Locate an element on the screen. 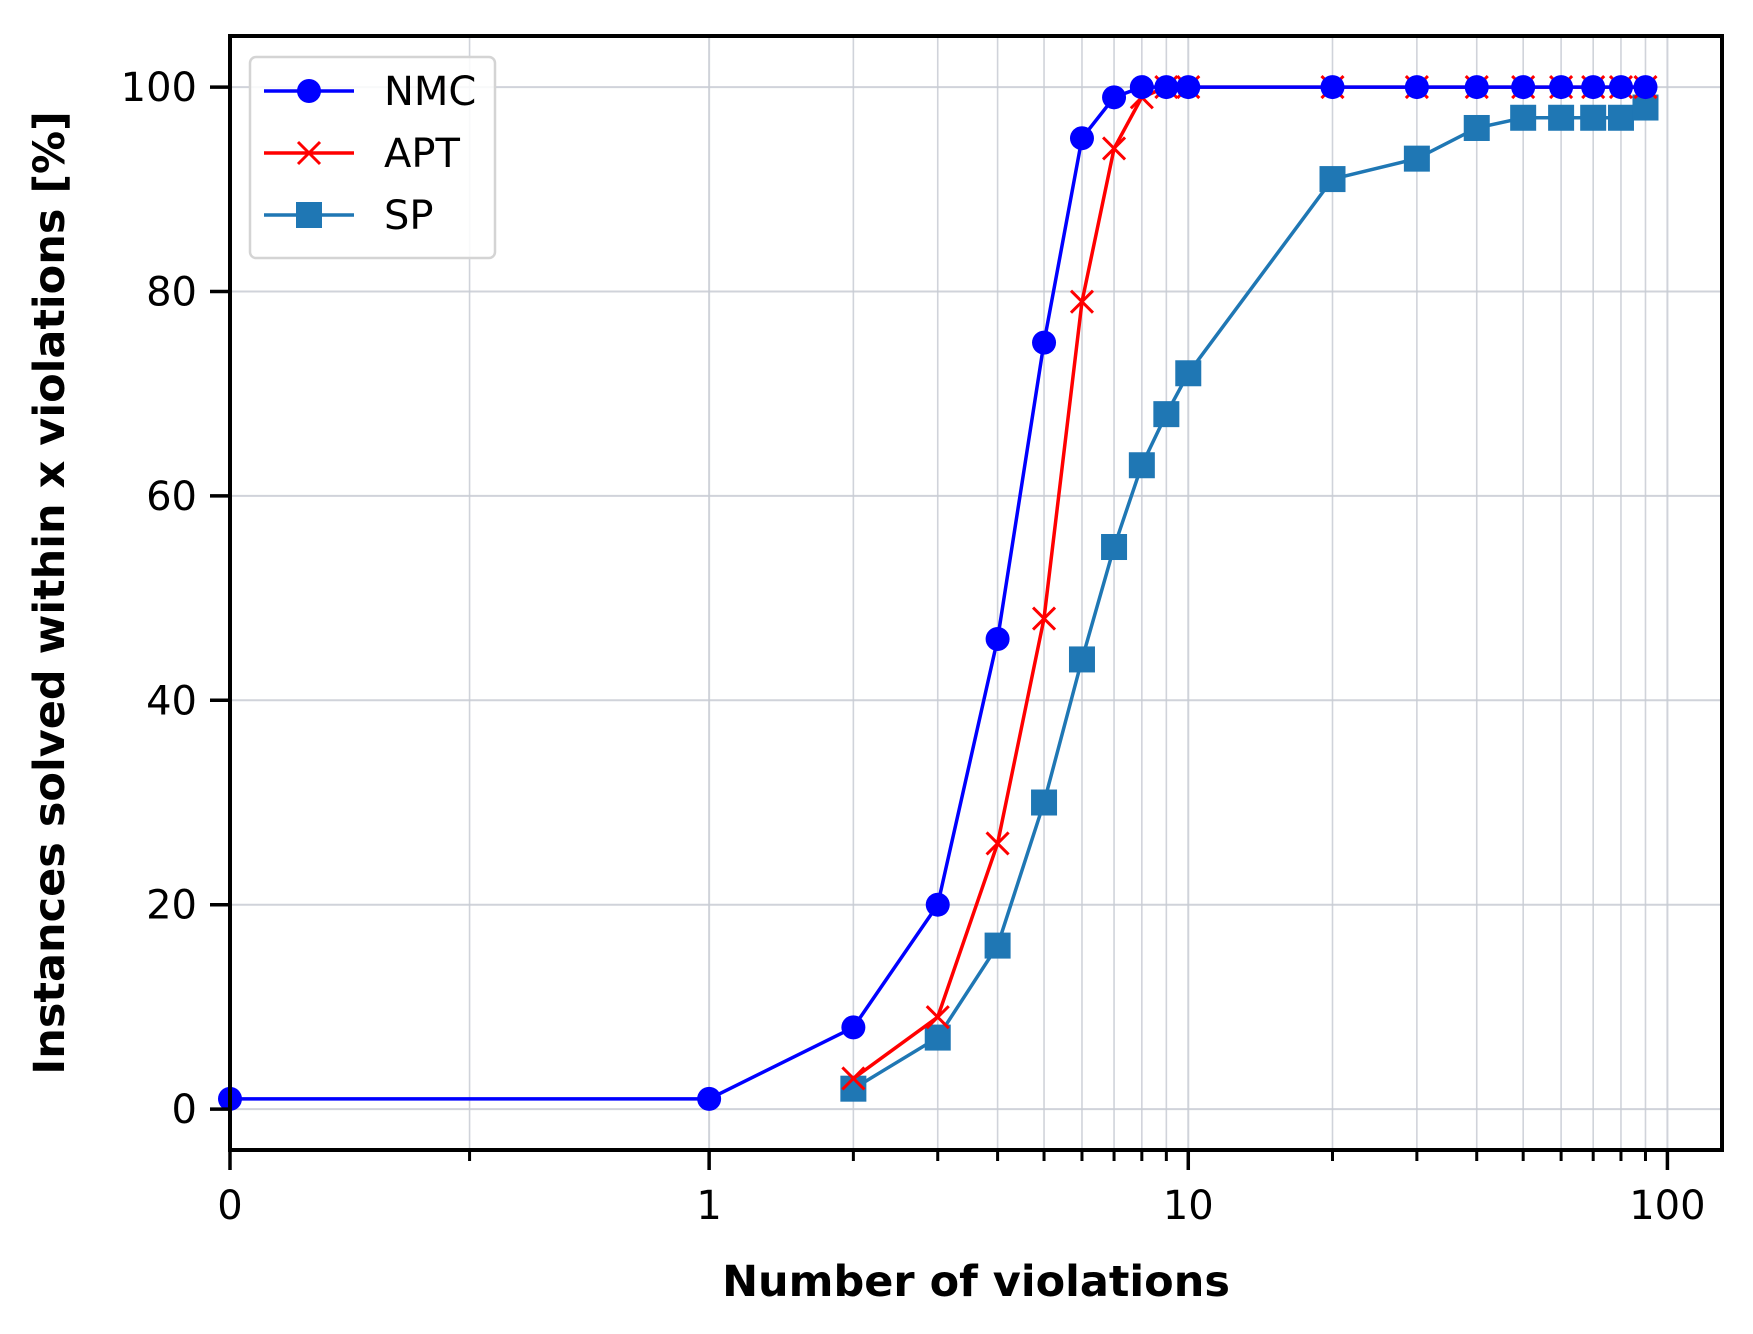 The width and height of the screenshot is (1753, 1334). legend: NMC APT SP is located at coordinates (372, 157).